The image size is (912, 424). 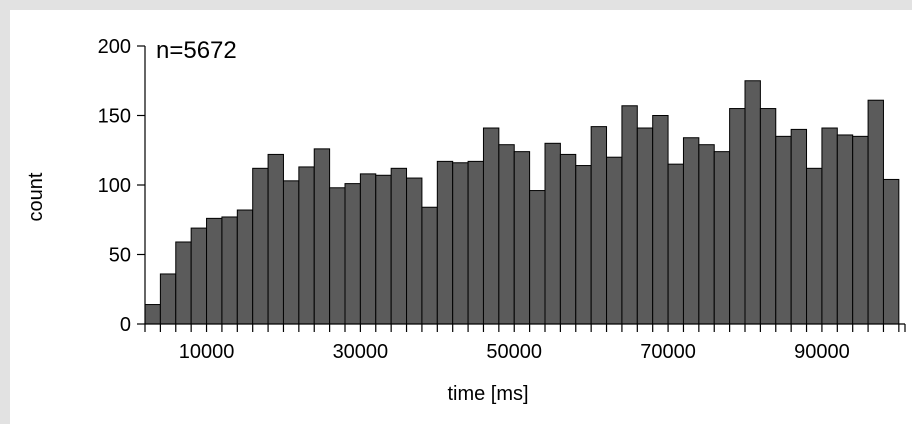 What do you see at coordinates (114, 47) in the screenshot?
I see `y-tick-label: 200` at bounding box center [114, 47].